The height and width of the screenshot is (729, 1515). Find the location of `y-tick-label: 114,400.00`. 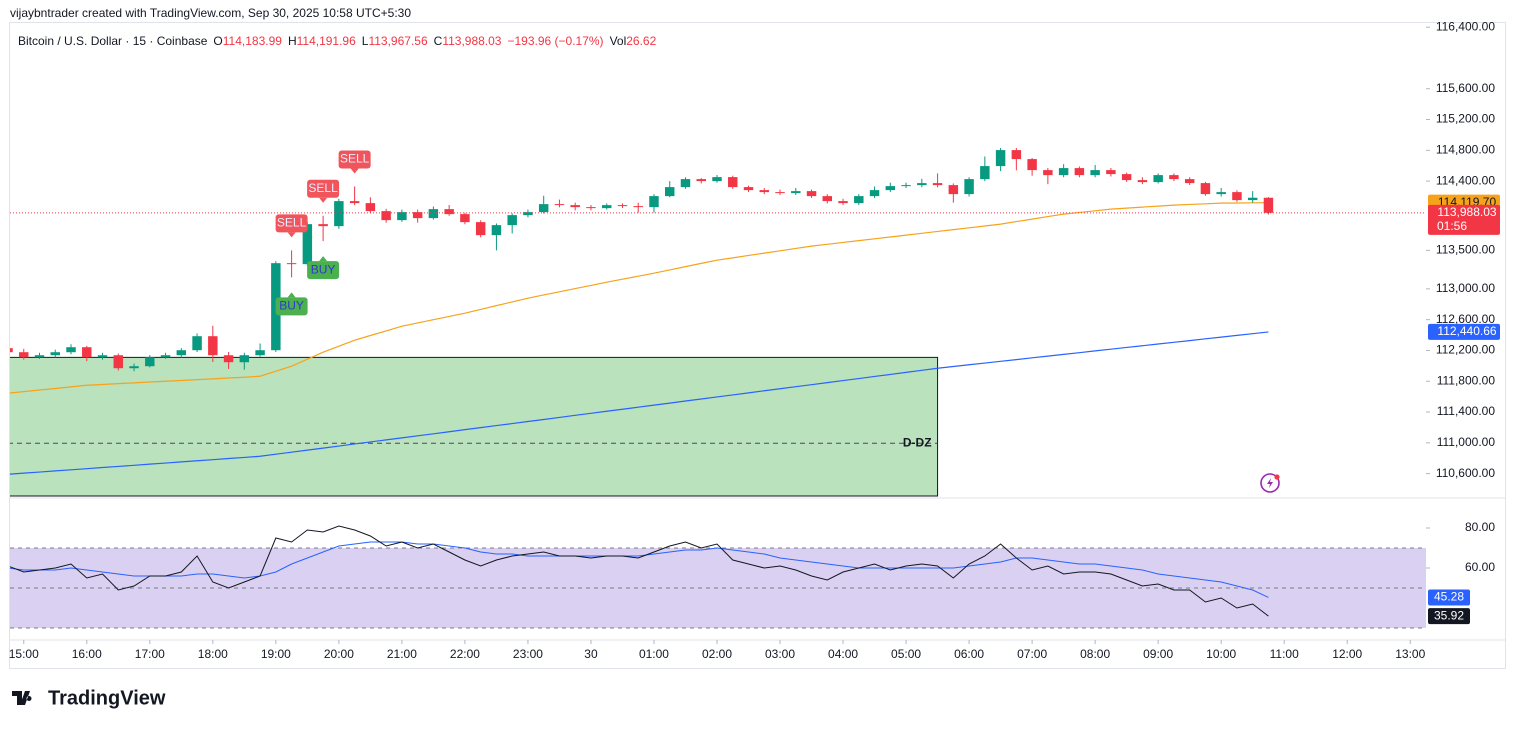

y-tick-label: 114,400.00 is located at coordinates (1465, 180).